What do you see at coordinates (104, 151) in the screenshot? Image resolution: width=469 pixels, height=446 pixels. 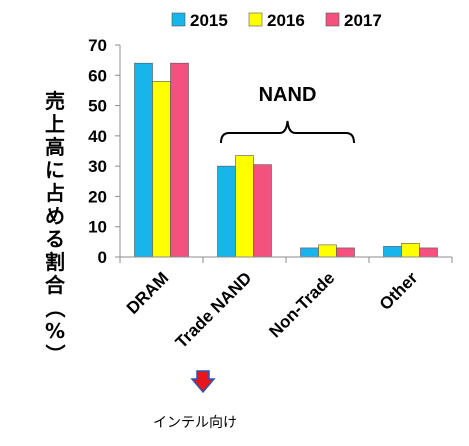 I see `y-axis: 0 10 20 30 40 50 60 70` at bounding box center [104, 151].